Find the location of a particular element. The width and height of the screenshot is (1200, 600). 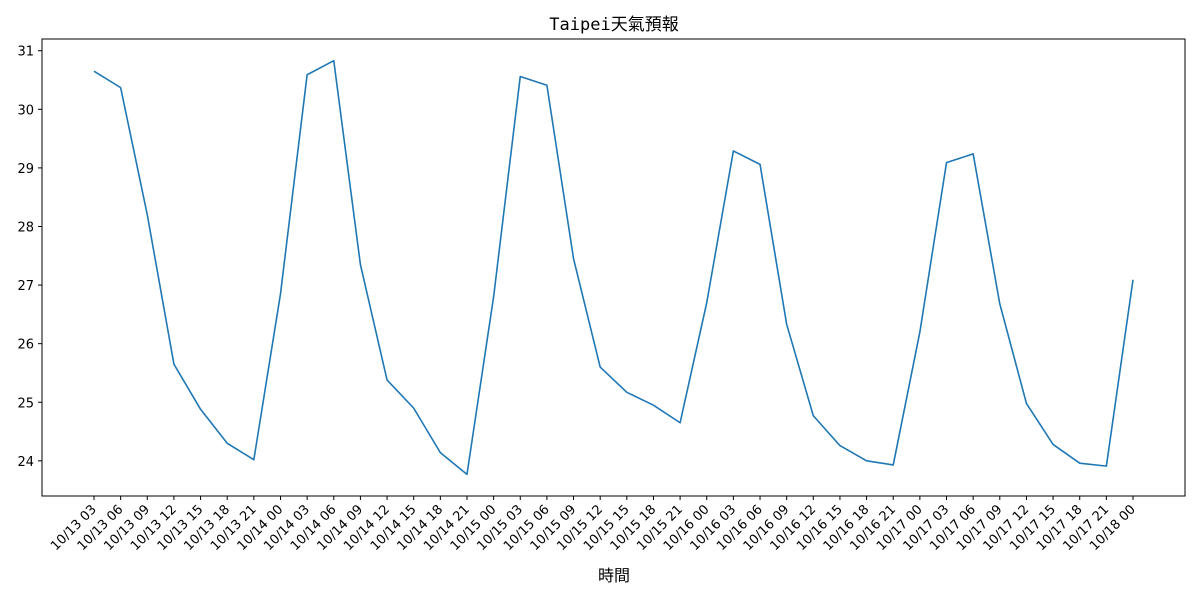

y-tick-label: 24 is located at coordinates (25, 462).